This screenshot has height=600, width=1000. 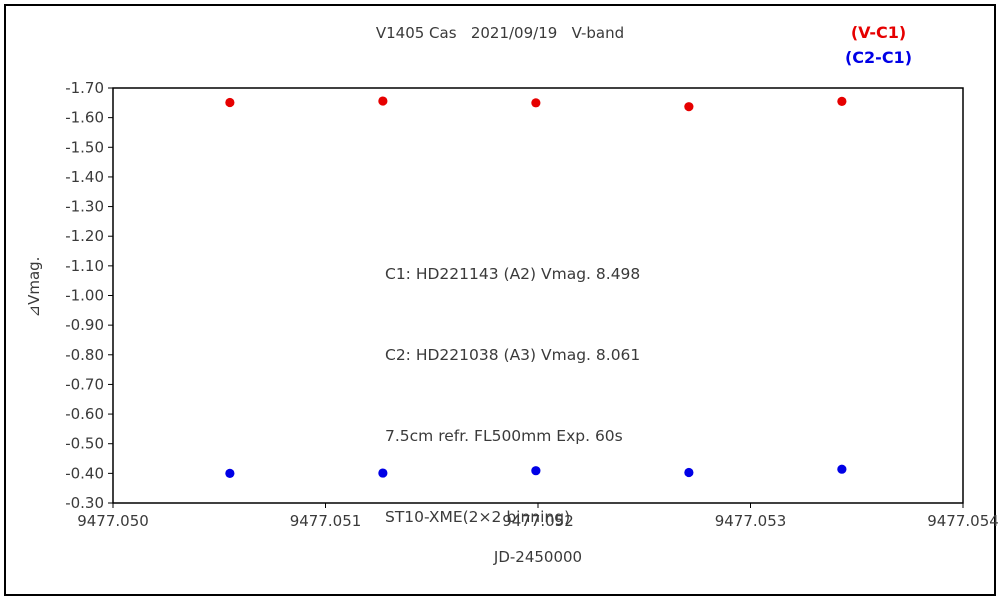 I want to click on x-axis-label: JD-2450000, so click(x=538, y=557).